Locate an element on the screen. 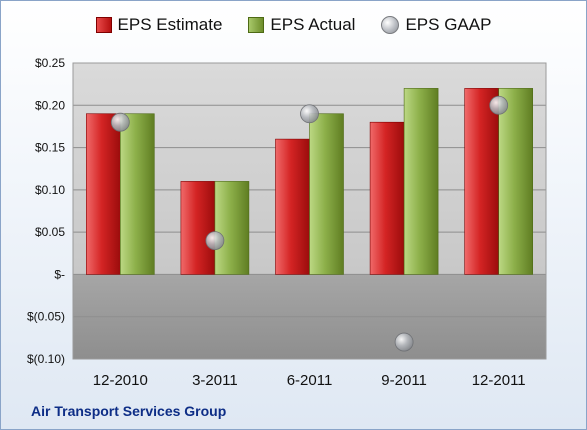  legend-swatch-gaap is located at coordinates (390, 25).